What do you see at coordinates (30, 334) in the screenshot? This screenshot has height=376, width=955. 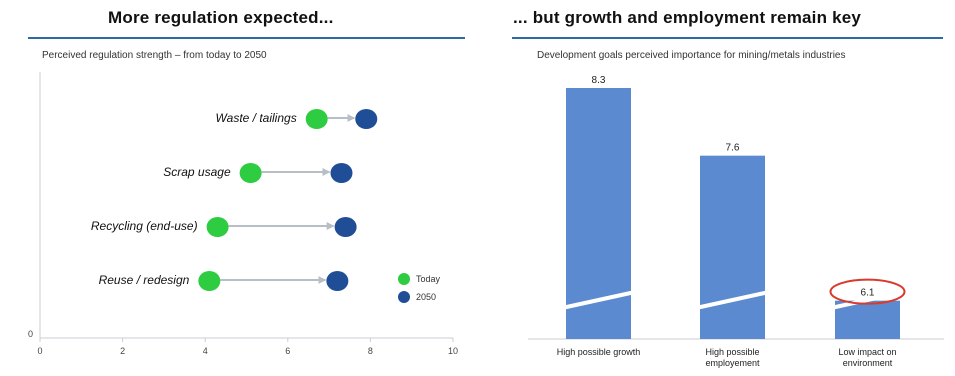 I see `left-y-tick-label: 0` at bounding box center [30, 334].